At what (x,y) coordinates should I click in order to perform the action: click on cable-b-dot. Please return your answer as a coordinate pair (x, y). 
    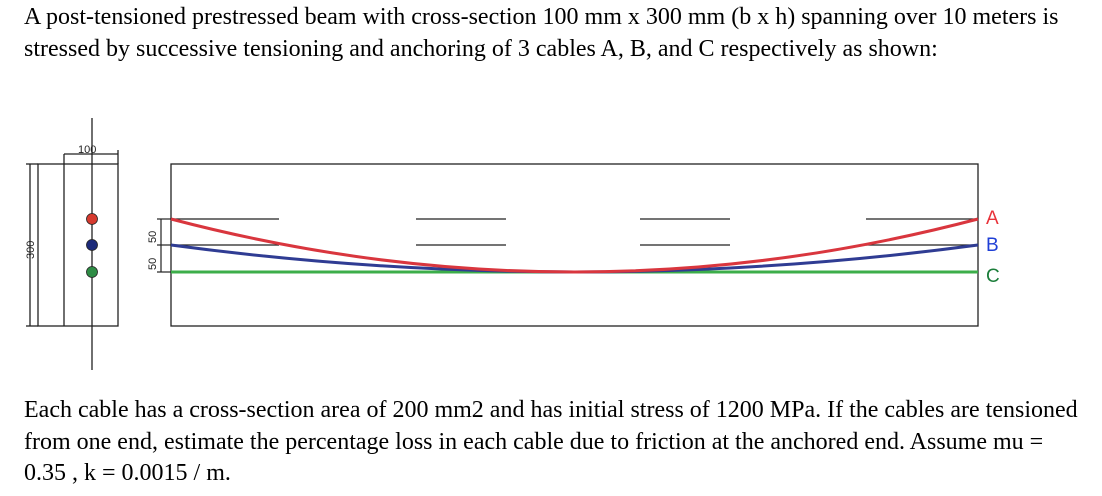
    Looking at the image, I should click on (92, 245).